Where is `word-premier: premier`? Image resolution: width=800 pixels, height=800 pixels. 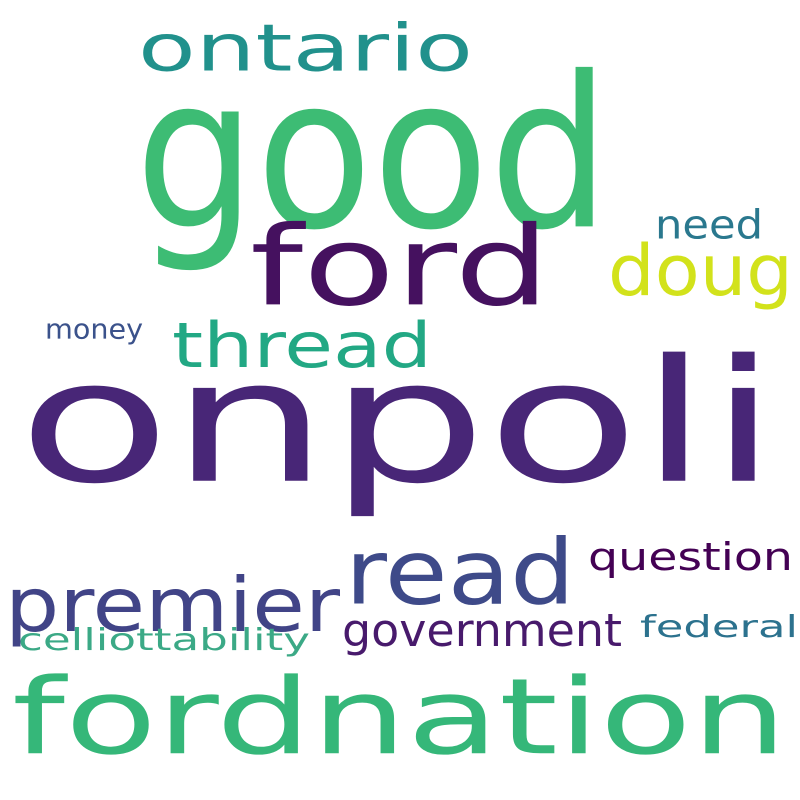
word-premier: premier is located at coordinates (172, 605).